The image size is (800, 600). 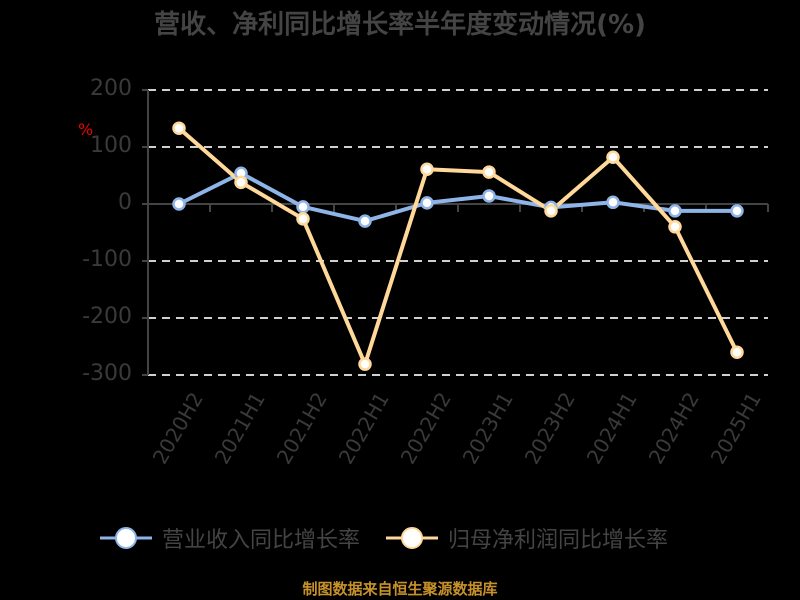 I want to click on legend-item-profit: 归母净利润同比增长率, so click(x=527, y=538).